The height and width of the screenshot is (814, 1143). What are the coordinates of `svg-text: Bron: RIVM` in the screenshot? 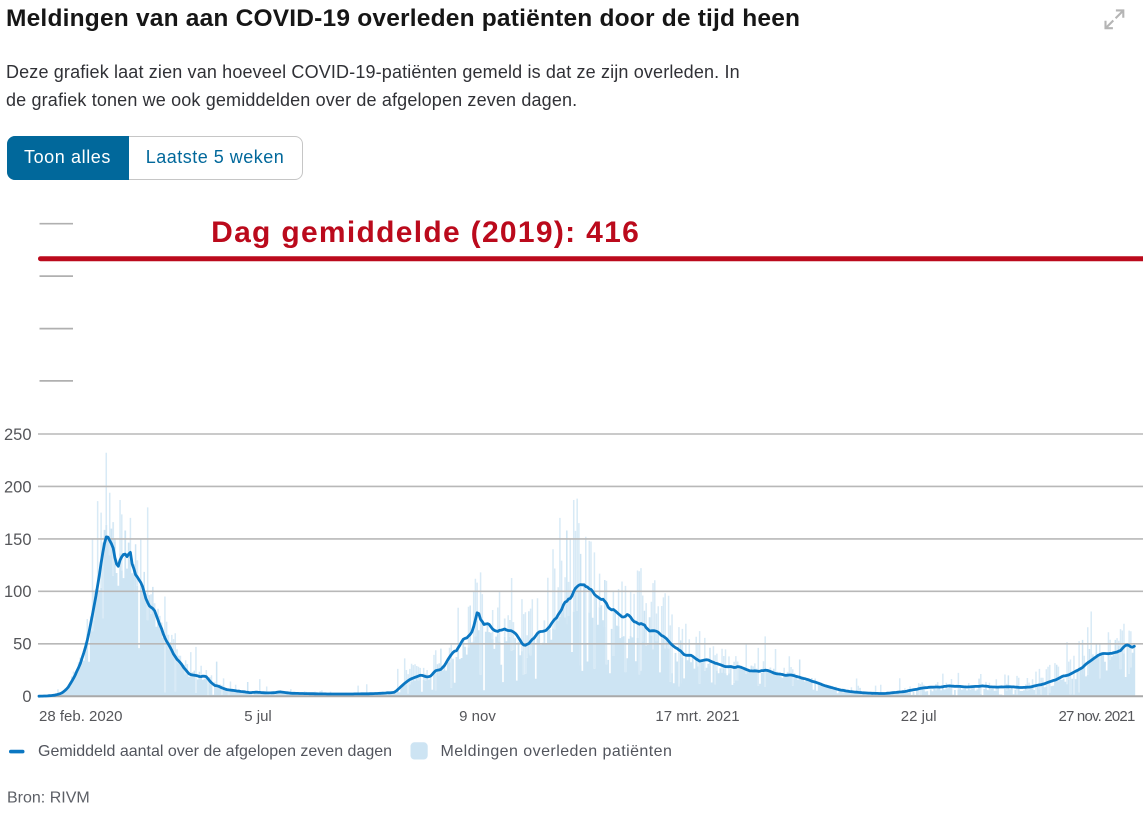 It's located at (48, 798).